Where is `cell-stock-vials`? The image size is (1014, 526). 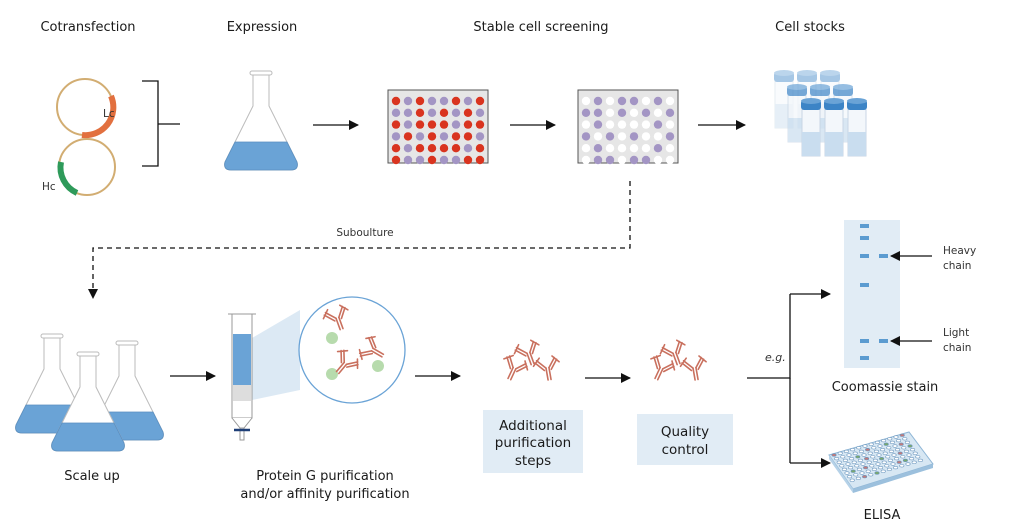
cell-stock-vials is located at coordinates (820, 113).